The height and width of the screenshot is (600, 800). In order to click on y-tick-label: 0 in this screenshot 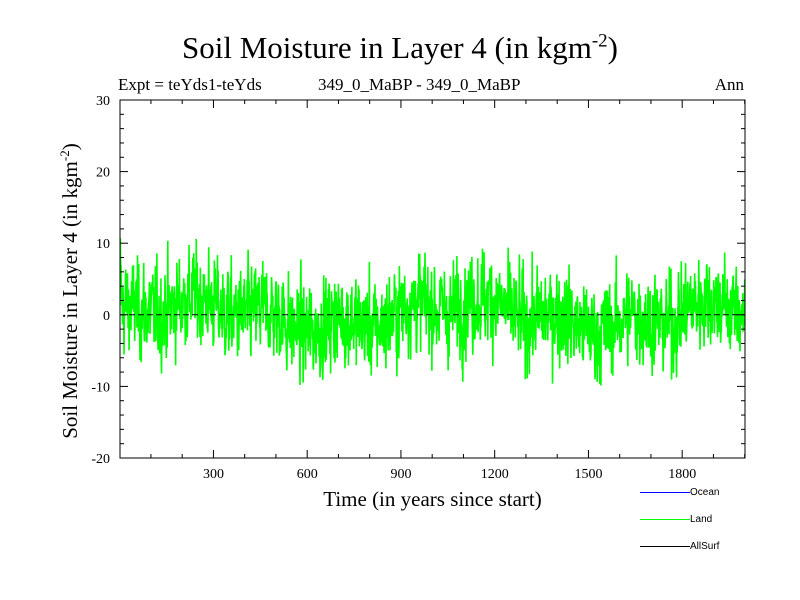, I will do `click(106, 316)`.